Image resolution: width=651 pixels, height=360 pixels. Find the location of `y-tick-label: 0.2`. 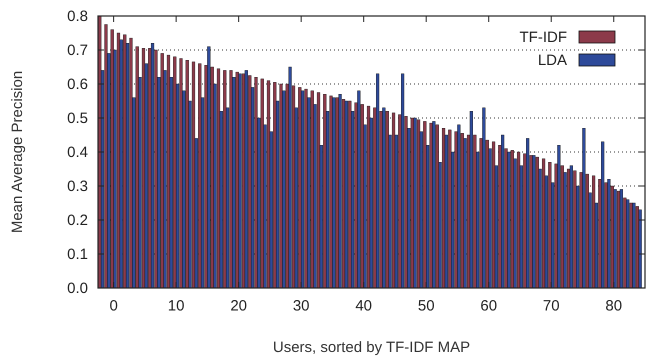

y-tick-label: 0.2 is located at coordinates (77, 220).